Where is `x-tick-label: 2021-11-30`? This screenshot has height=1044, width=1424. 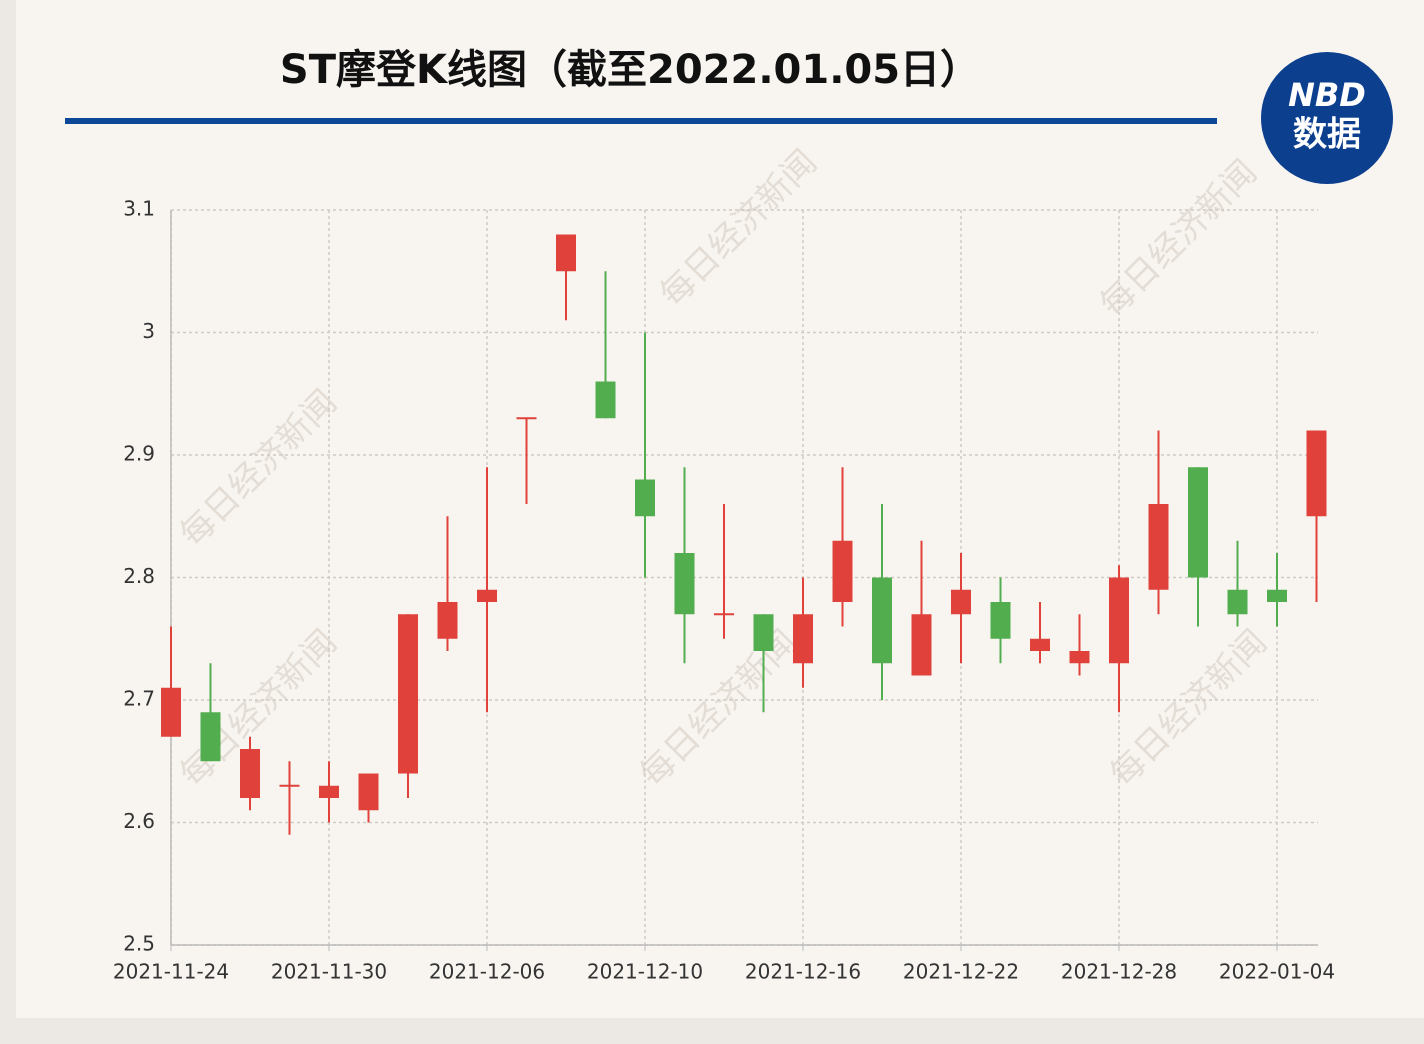 x-tick-label: 2021-11-30 is located at coordinates (329, 972).